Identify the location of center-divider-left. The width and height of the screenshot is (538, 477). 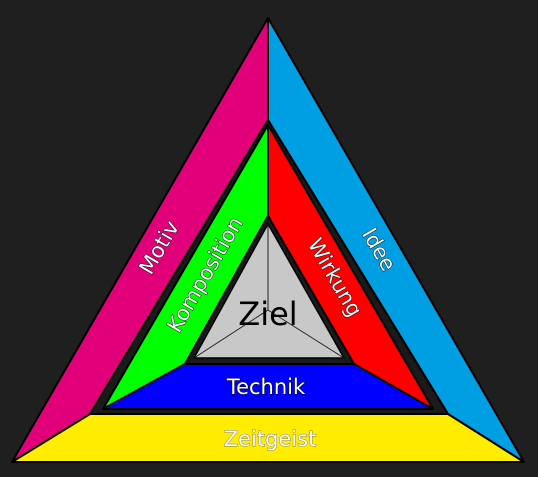
(231, 334).